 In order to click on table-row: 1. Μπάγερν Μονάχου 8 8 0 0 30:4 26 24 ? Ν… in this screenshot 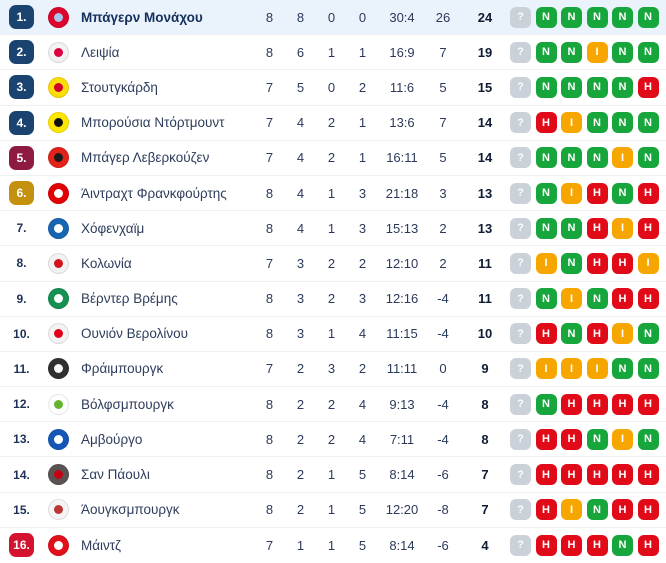, I will do `click(333, 18)`.